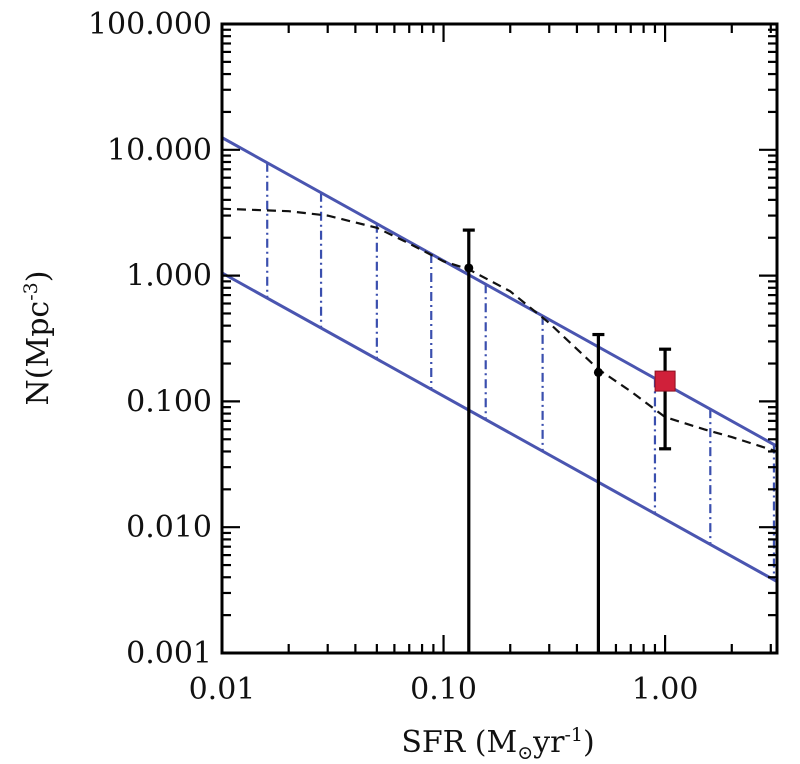  I want to click on y-axis-title: N(Mpc-3), so click(38, 338).